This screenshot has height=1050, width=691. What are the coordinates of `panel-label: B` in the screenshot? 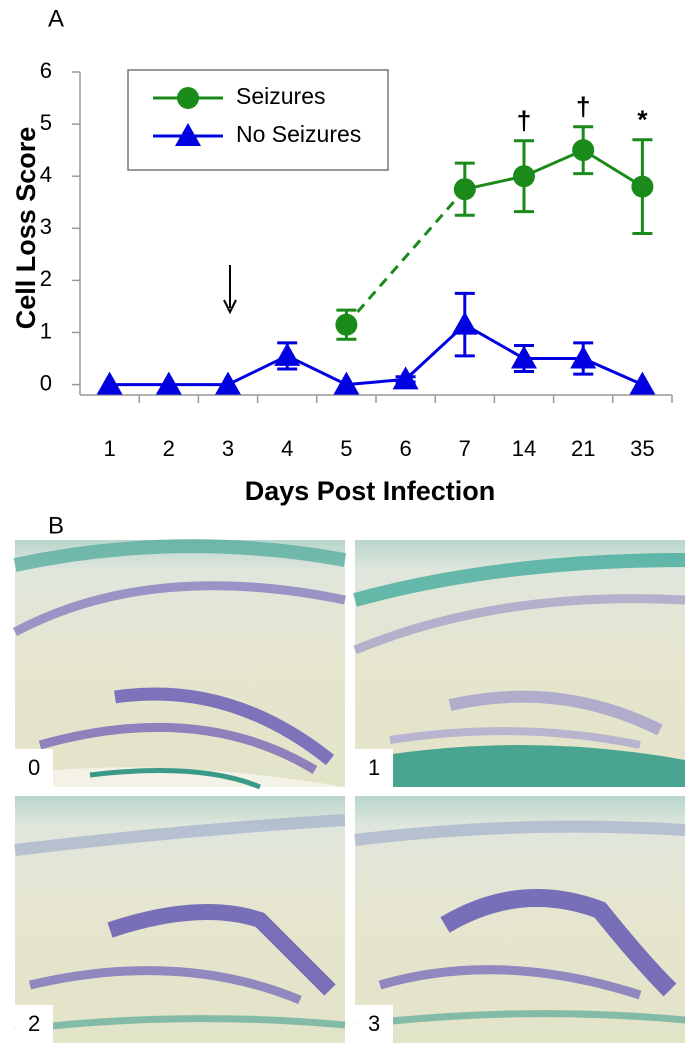 It's located at (56, 525).